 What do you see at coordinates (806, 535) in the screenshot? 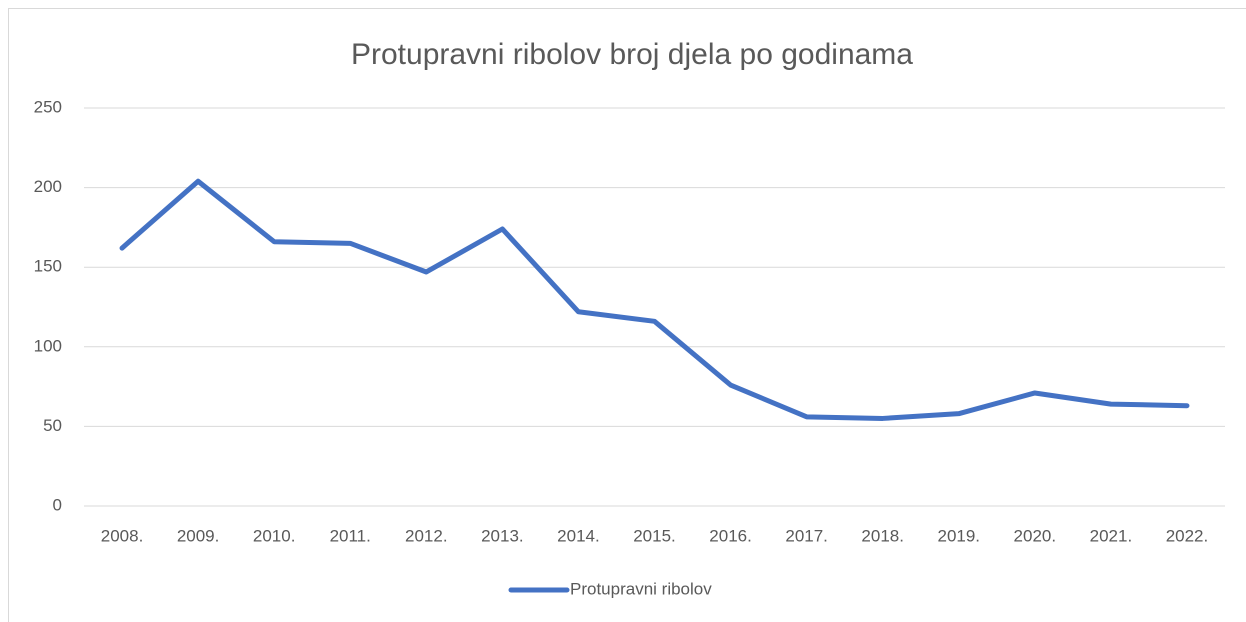
I see `x-tick-label: 2017.` at bounding box center [806, 535].